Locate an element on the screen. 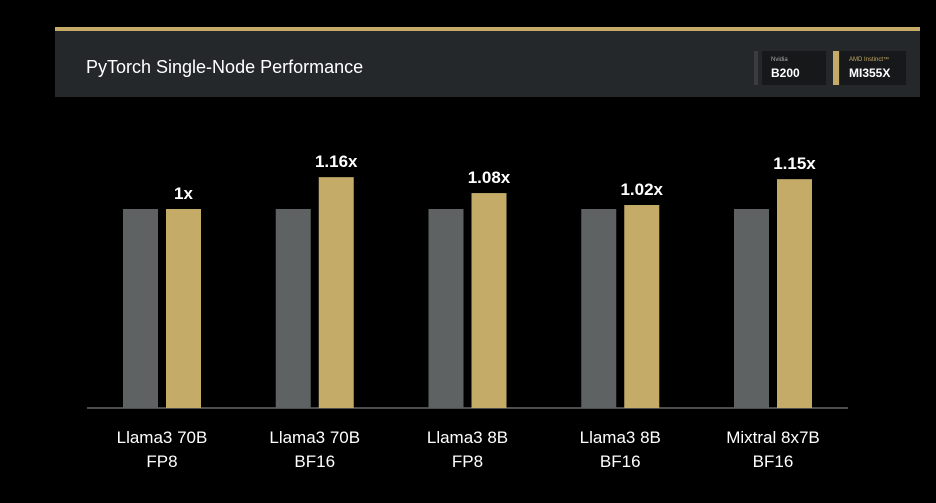  legend-item-mi355x: AMD Instinct™ MI355X is located at coordinates (873, 68).